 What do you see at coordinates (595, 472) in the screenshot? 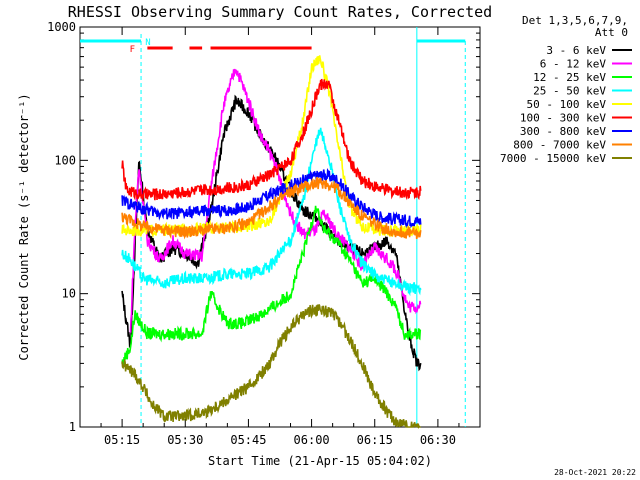
I see `timestamp: 28-Oct-2021 20:22` at bounding box center [595, 472].